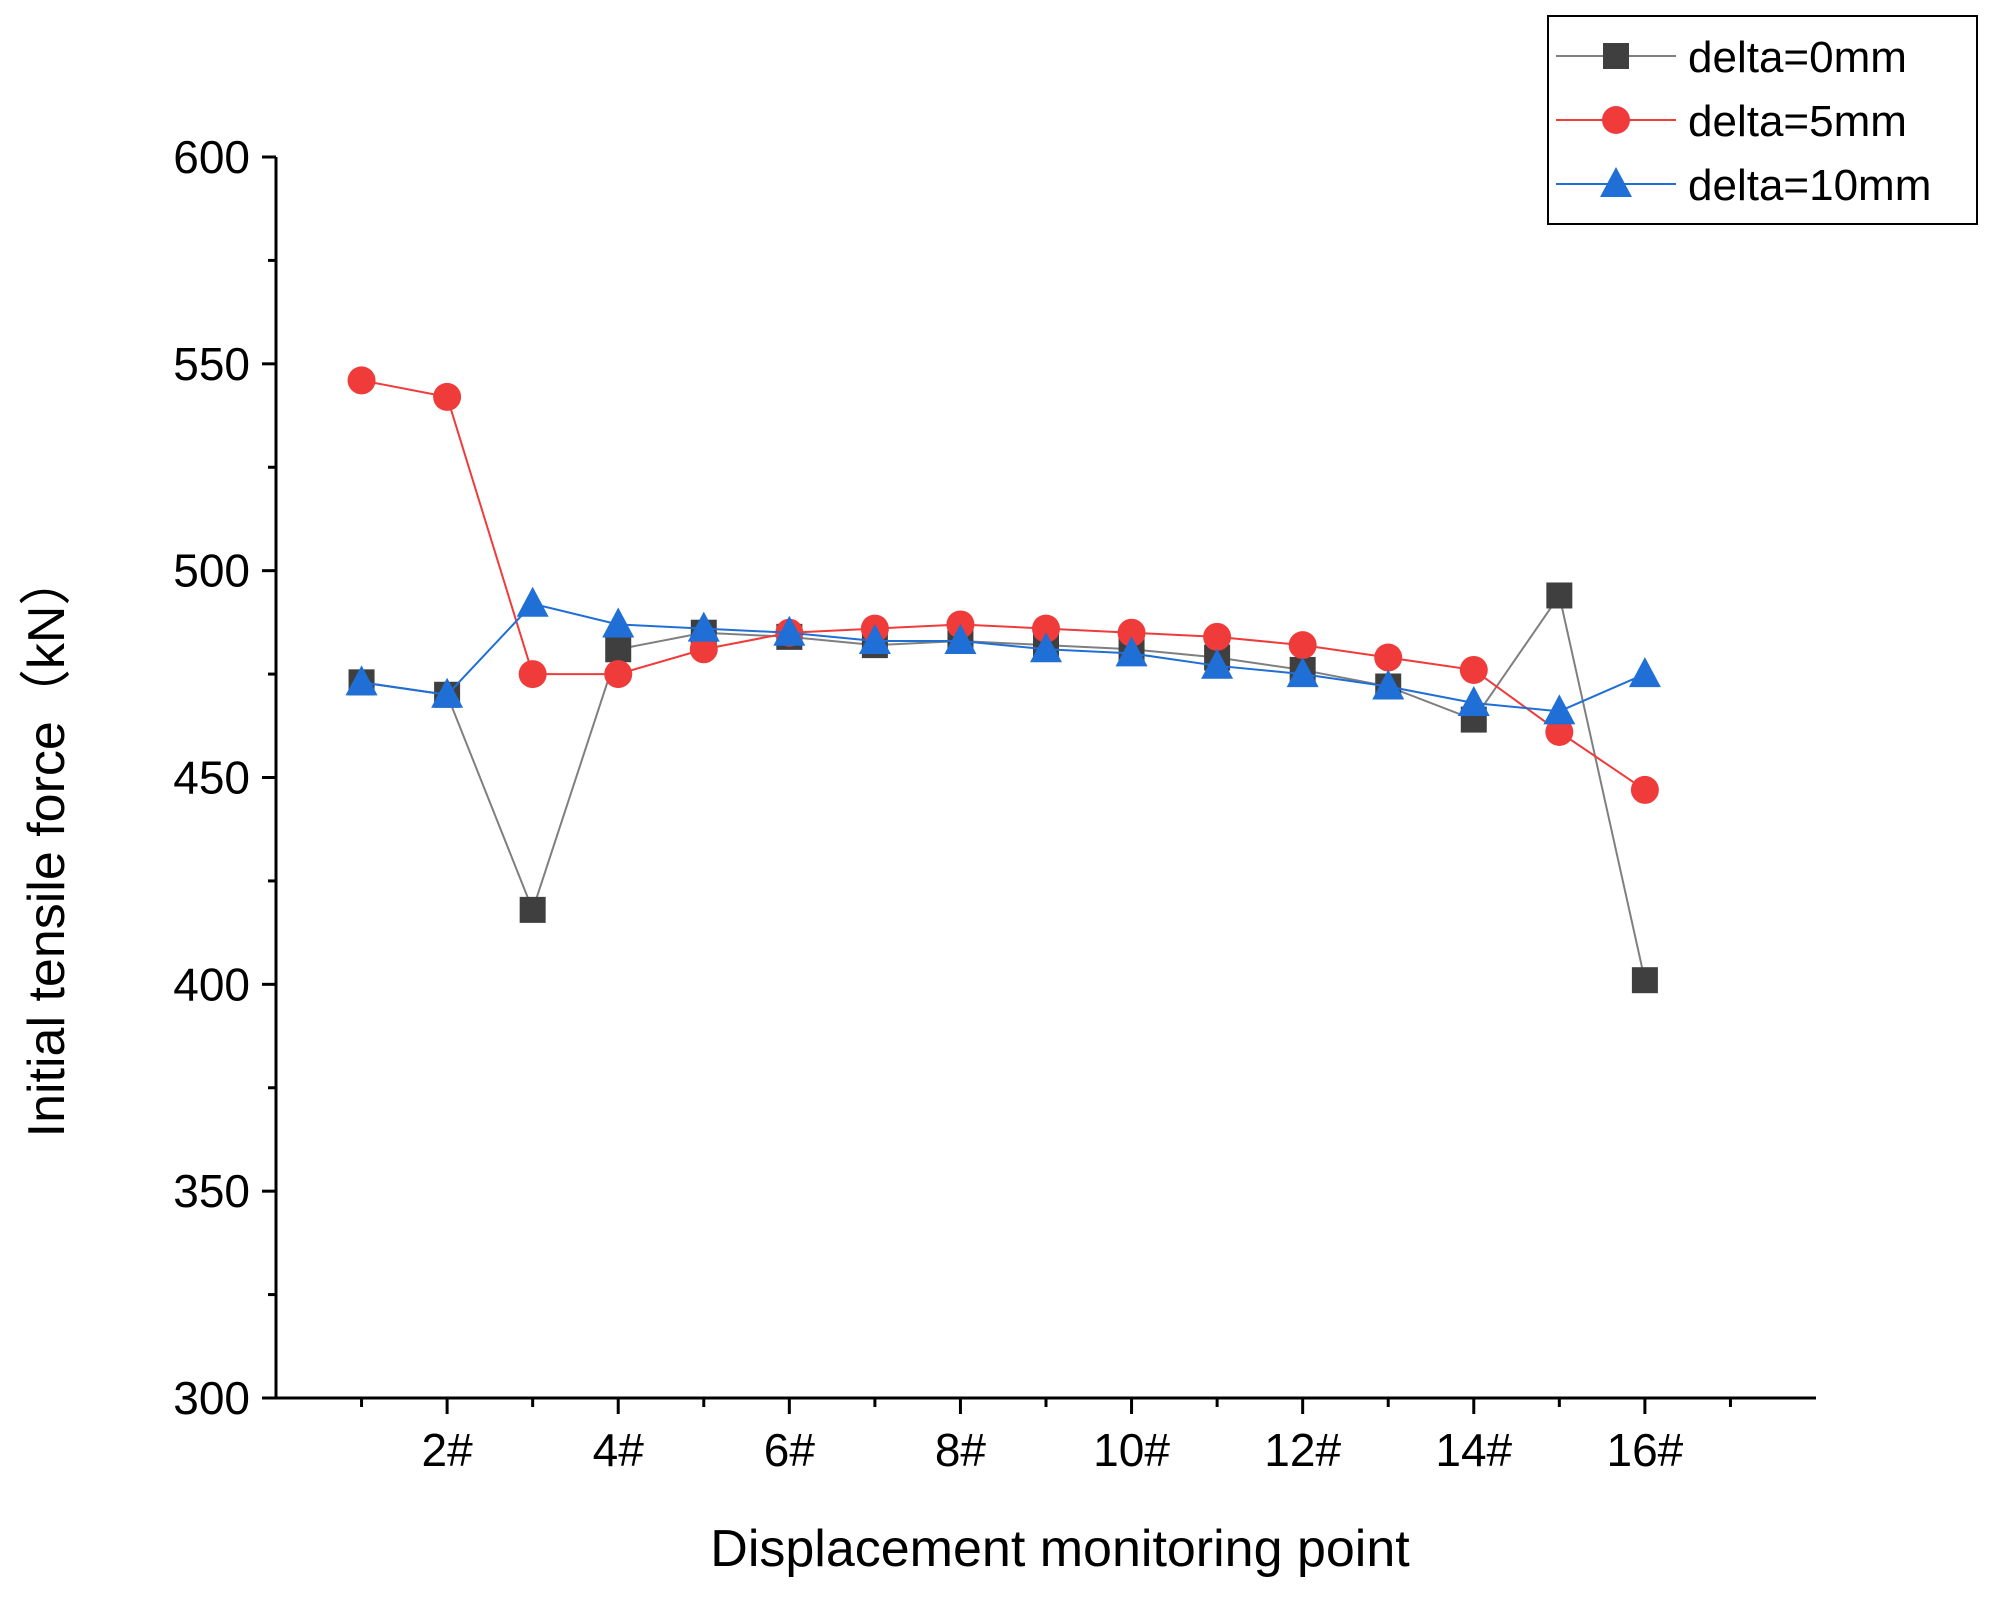 The width and height of the screenshot is (1999, 1611). I want to click on legend-label: delta=0mm, so click(1797, 57).